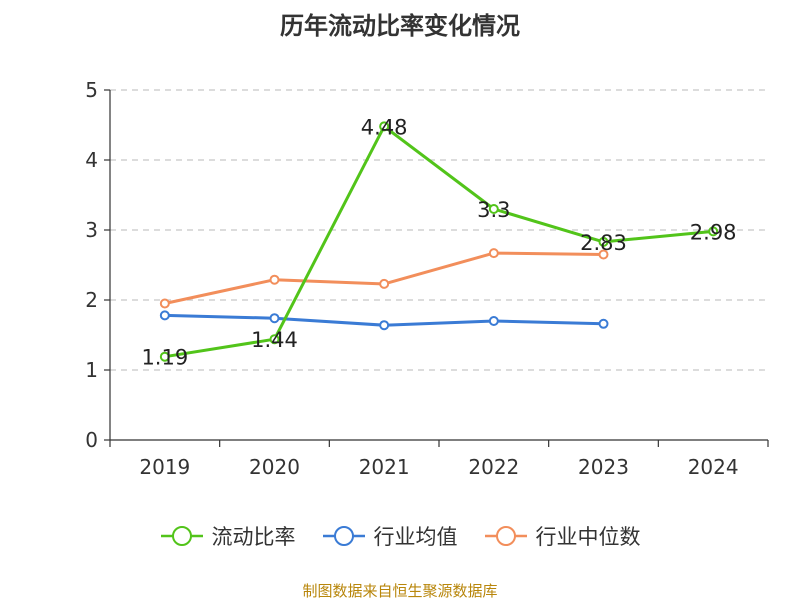 The image size is (800, 601). Describe the element at coordinates (713, 467) in the screenshot. I see `x-tick-label: 2024` at that location.